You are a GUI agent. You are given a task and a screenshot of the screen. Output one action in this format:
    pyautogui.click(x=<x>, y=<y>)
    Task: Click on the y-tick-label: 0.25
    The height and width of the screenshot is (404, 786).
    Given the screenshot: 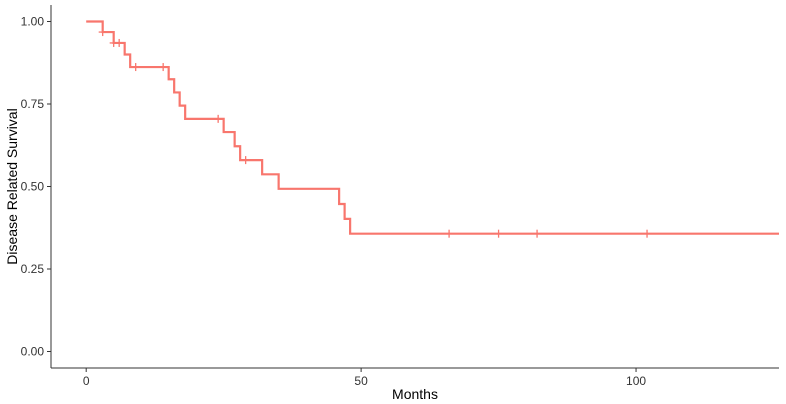 What is the action you would take?
    pyautogui.click(x=33, y=269)
    